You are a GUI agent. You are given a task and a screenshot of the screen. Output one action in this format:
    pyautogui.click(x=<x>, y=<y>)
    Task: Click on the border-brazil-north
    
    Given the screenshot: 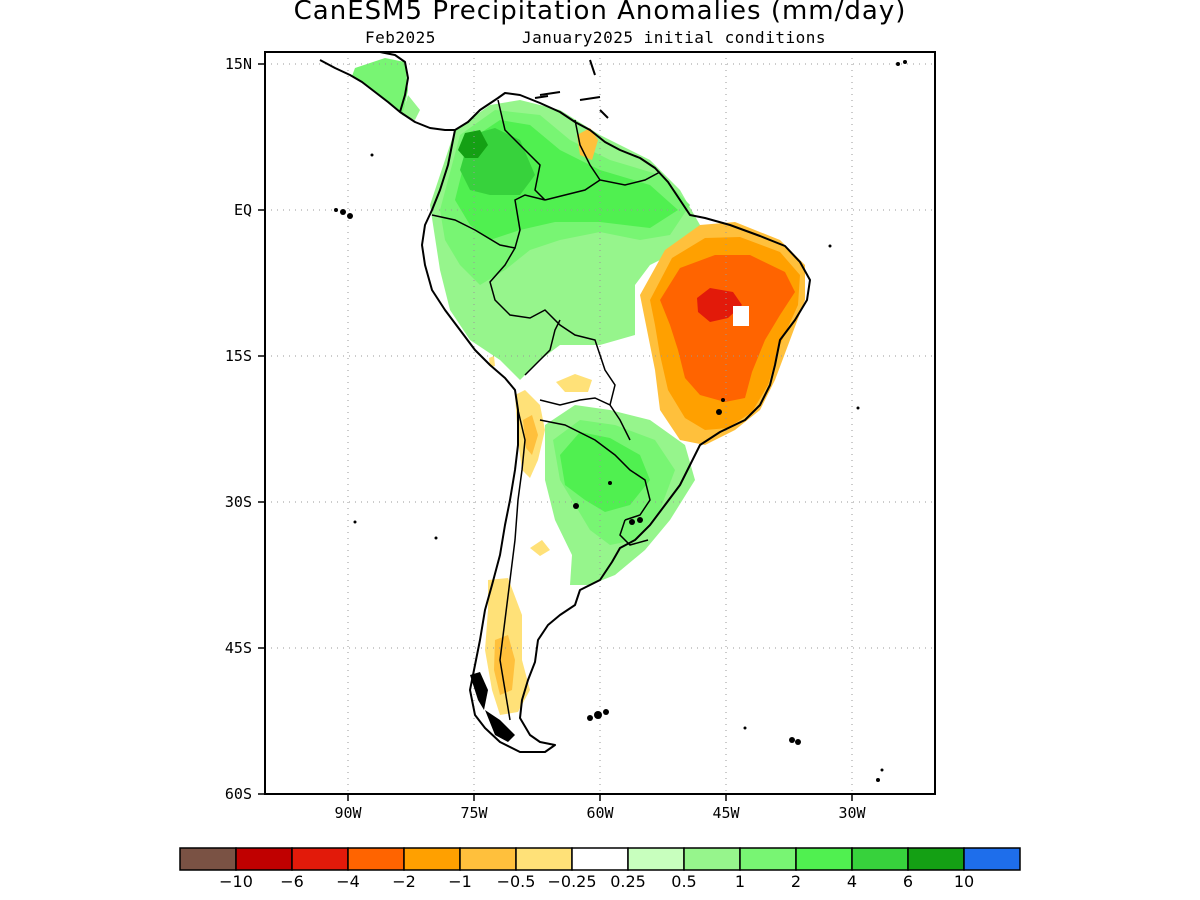 What is the action you would take?
    pyautogui.click(x=572, y=190)
    